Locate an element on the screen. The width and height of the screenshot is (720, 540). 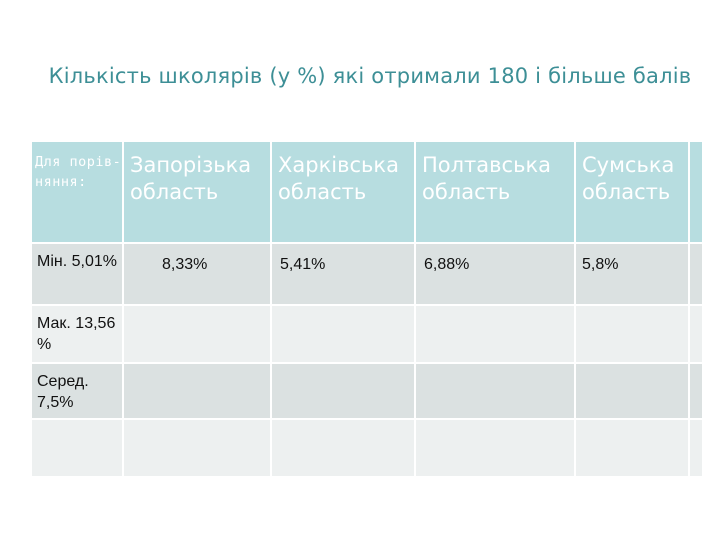
cell-min-sumy: 5,8% is located at coordinates (632, 274).